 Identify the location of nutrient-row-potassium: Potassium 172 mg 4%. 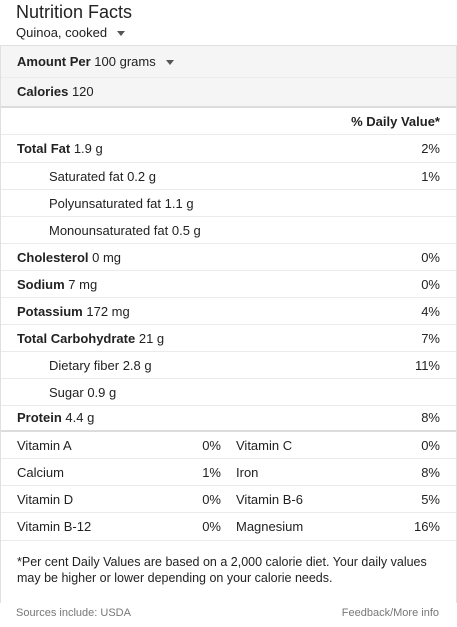
(228, 311).